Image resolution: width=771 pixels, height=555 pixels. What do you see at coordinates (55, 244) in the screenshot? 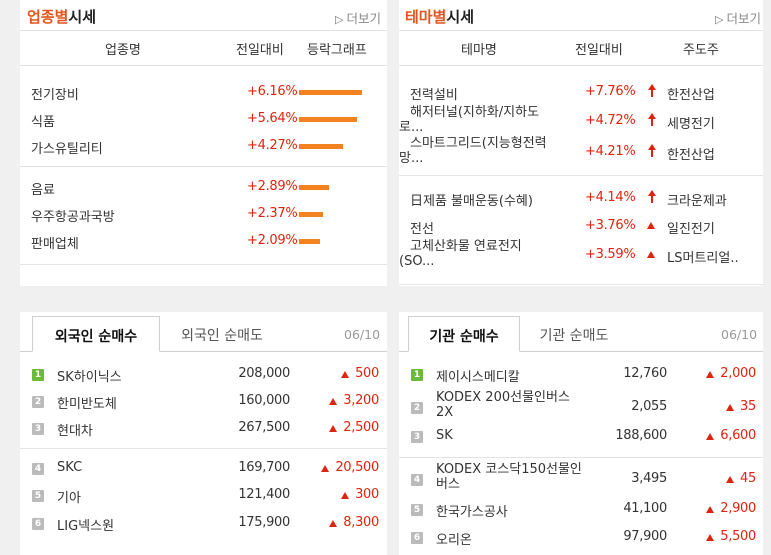
I see `industry-name: 판매업체` at bounding box center [55, 244].